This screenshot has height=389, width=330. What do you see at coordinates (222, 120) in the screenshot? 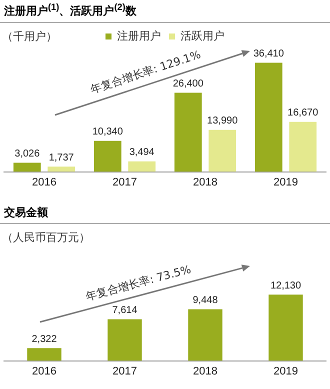
I see `data-label: 13,990` at bounding box center [222, 120].